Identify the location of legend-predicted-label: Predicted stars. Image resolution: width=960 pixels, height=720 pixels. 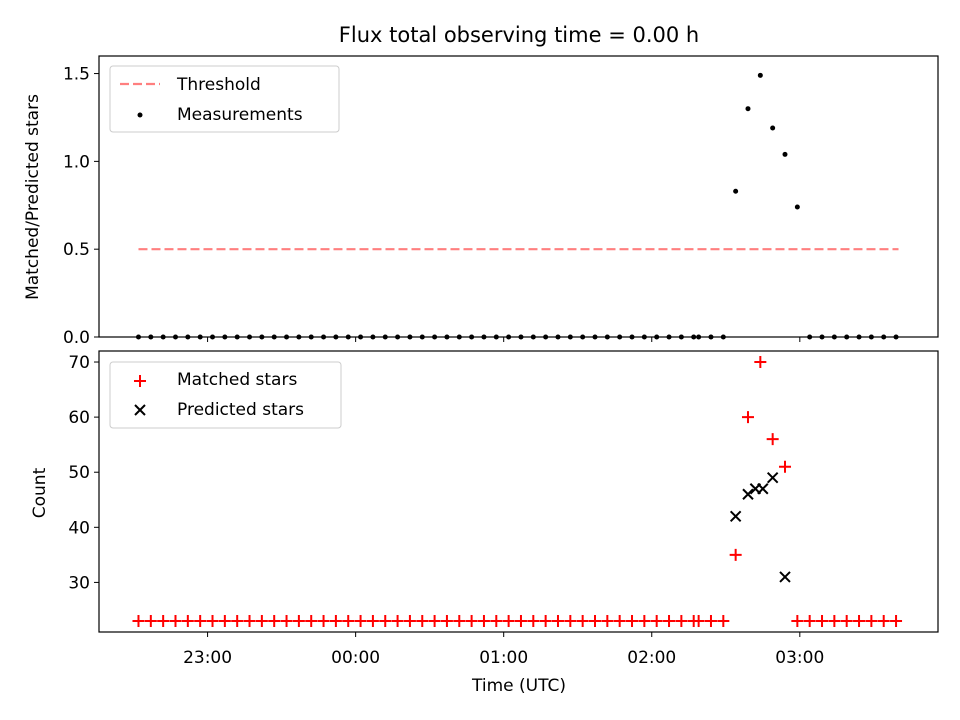
(240, 410).